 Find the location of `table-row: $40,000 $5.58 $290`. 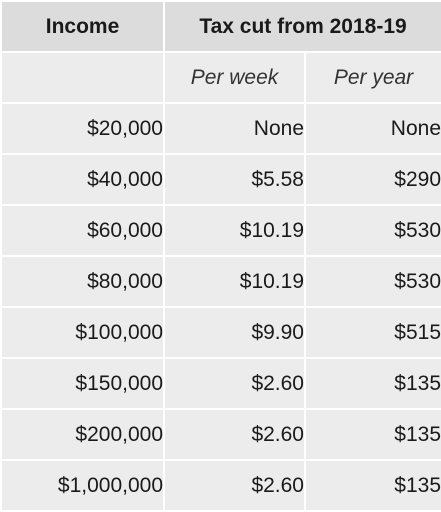

table-row: $40,000 $5.58 $290 is located at coordinates (221, 179).